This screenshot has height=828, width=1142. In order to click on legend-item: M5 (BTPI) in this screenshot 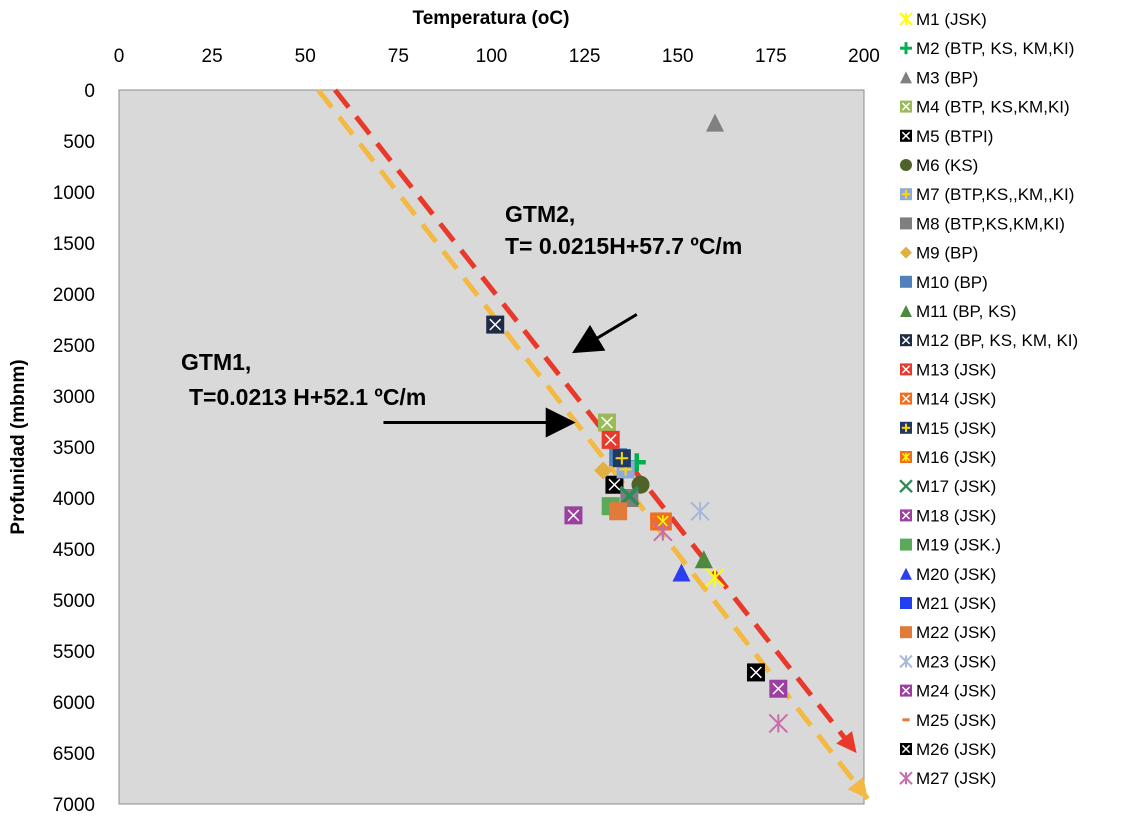, I will do `click(946, 136)`.